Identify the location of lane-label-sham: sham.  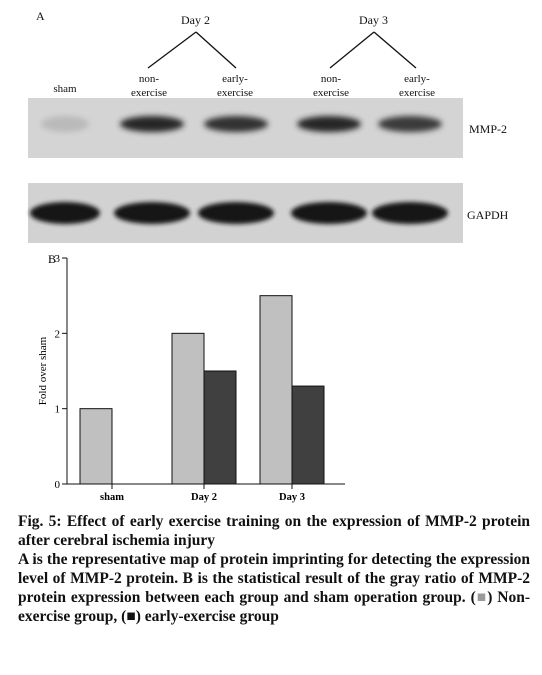
(65, 89).